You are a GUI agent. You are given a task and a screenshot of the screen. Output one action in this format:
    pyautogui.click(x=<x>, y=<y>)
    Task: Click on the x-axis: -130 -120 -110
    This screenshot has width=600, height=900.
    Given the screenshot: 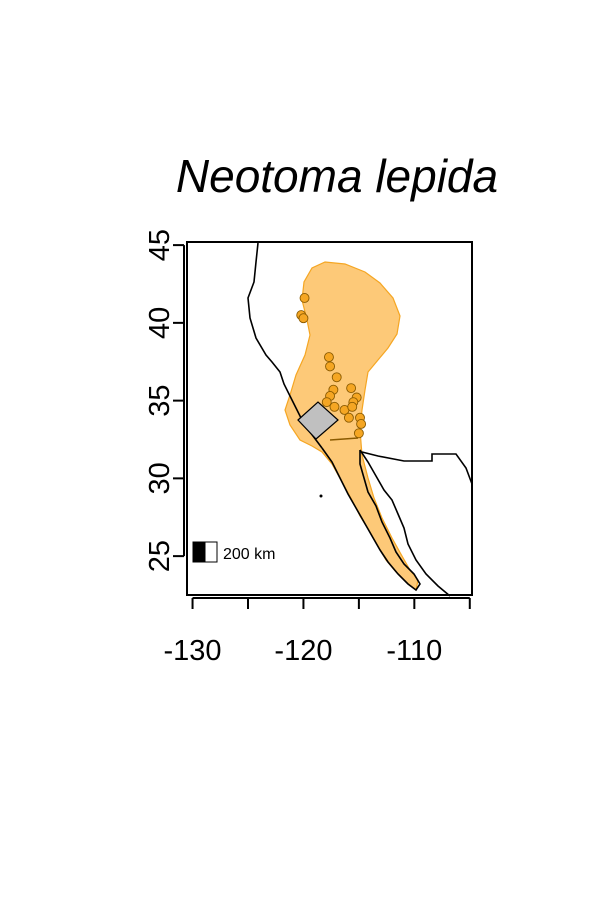 What is the action you would take?
    pyautogui.click(x=317, y=632)
    